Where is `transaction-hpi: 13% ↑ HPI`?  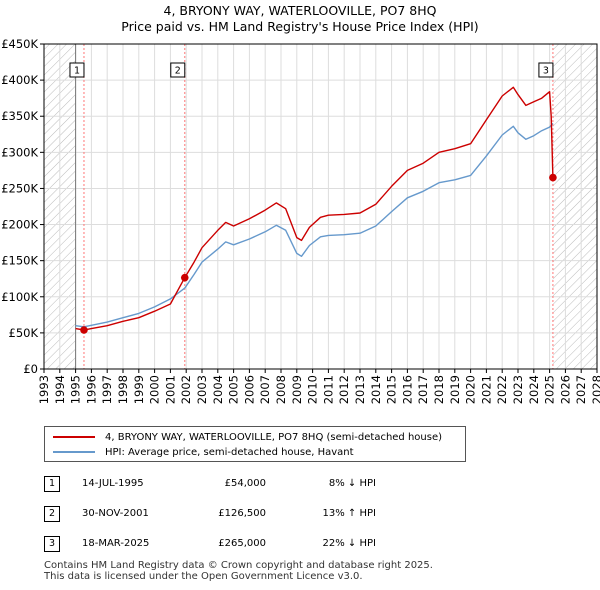
transaction-hpi: 13% ↑ HPI is located at coordinates (349, 513).